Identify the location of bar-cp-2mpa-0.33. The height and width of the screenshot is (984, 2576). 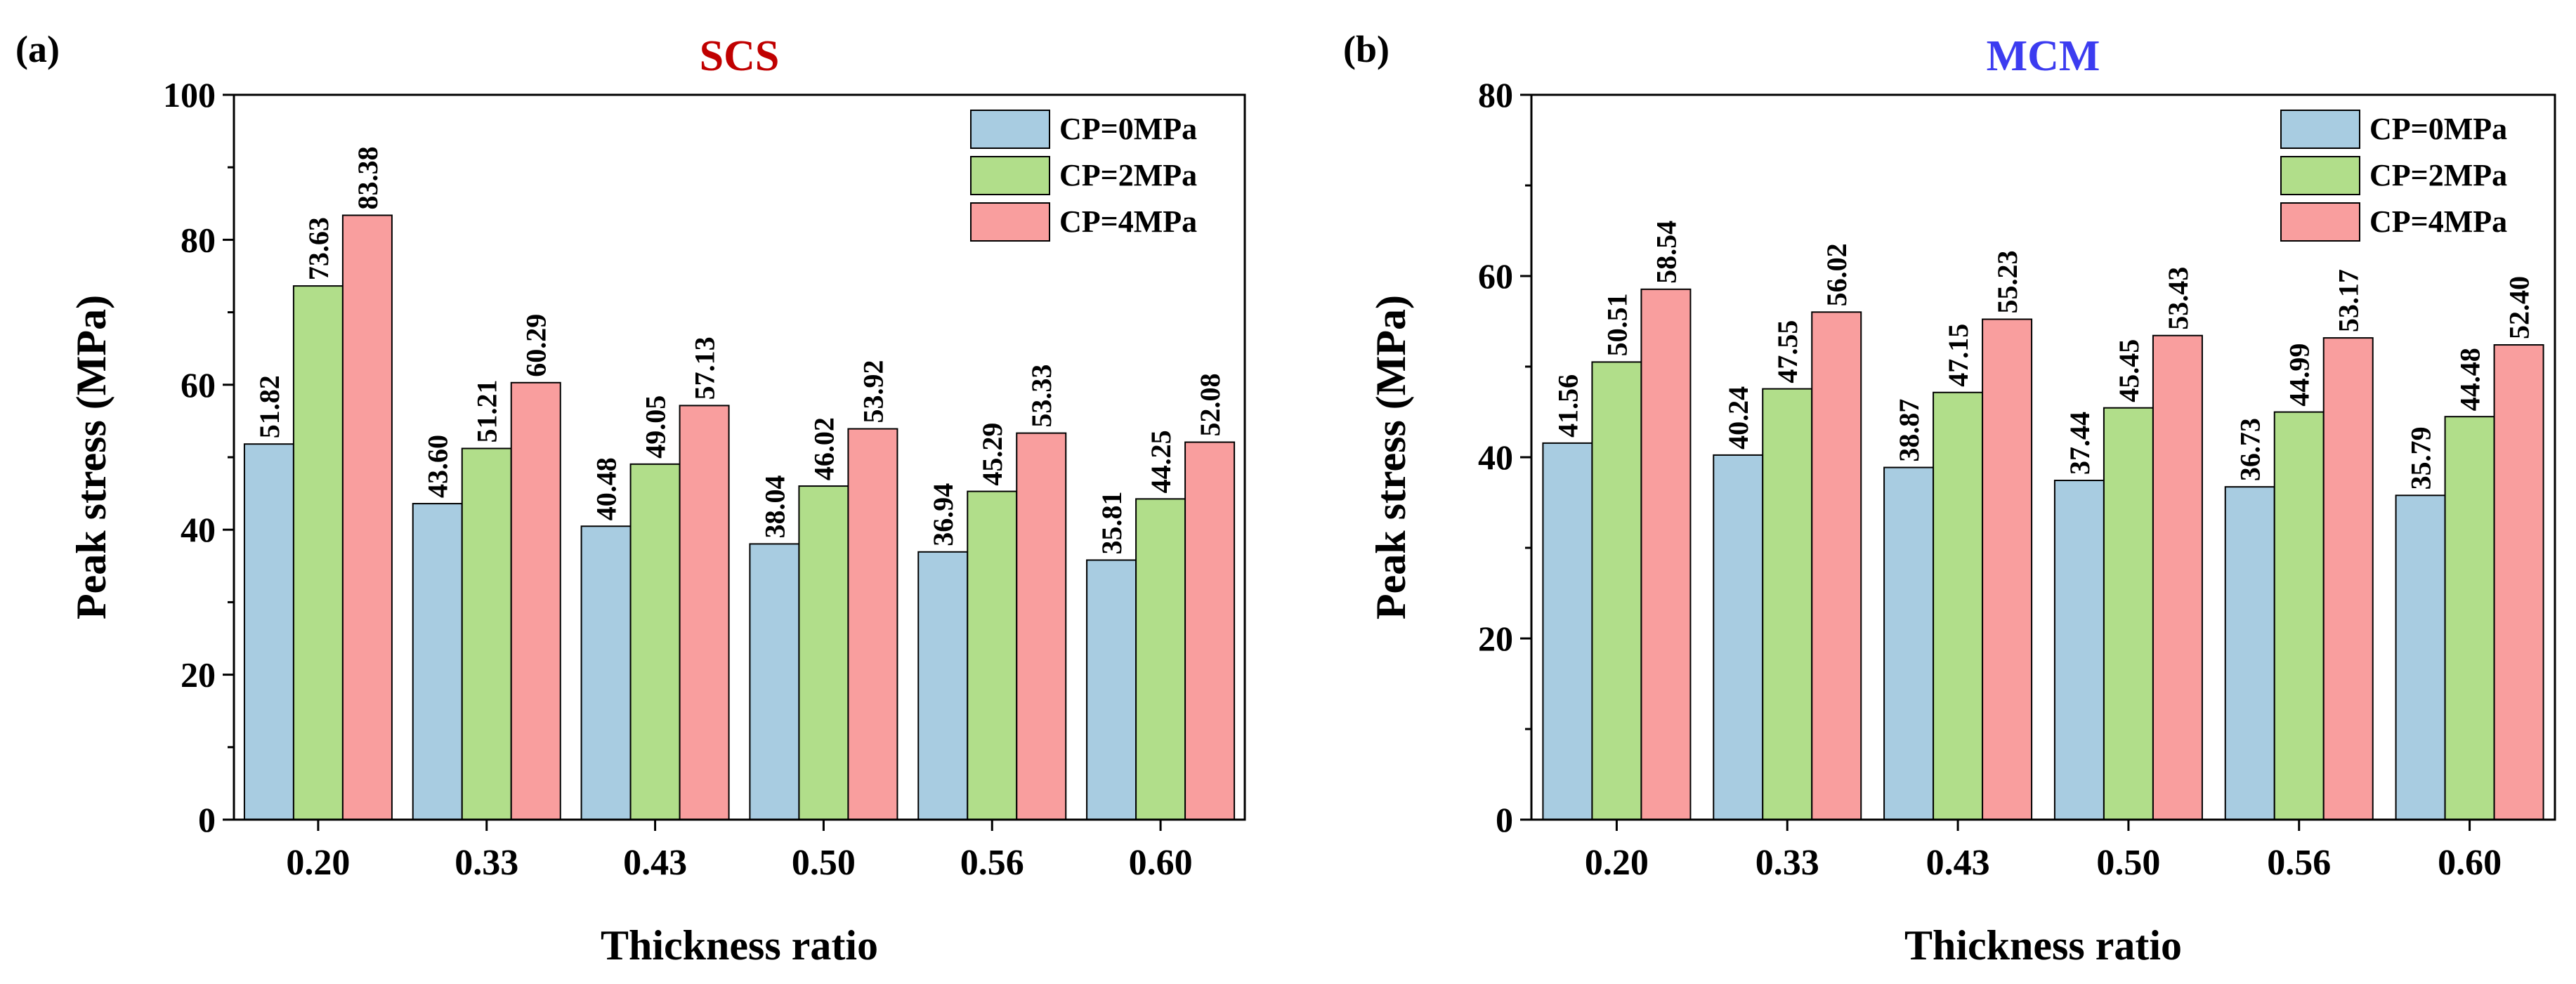
(1788, 604).